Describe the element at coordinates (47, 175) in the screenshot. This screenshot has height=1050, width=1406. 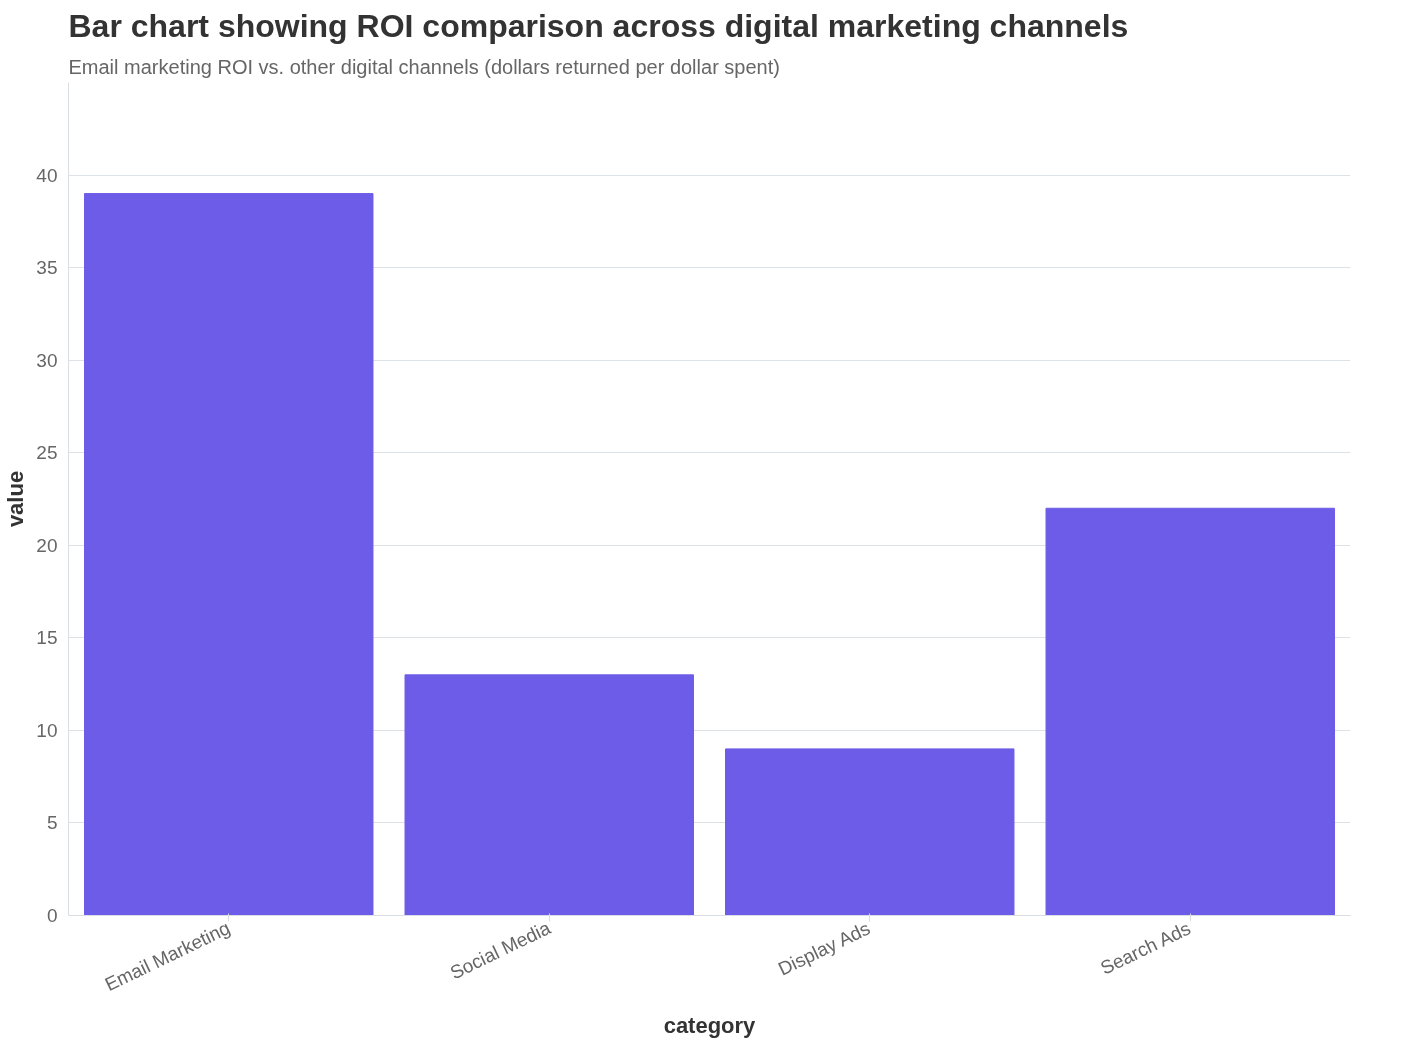
I see `y-tick-label: 40` at that location.